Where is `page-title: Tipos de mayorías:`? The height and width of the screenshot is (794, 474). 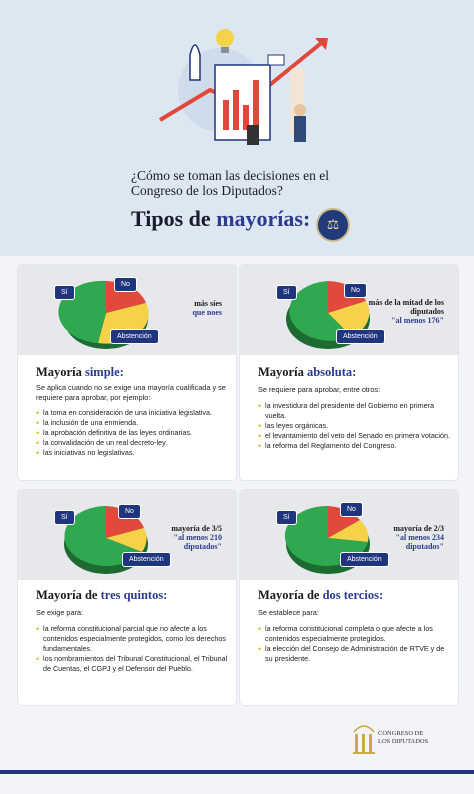 page-title: Tipos de mayorías: is located at coordinates (221, 218).